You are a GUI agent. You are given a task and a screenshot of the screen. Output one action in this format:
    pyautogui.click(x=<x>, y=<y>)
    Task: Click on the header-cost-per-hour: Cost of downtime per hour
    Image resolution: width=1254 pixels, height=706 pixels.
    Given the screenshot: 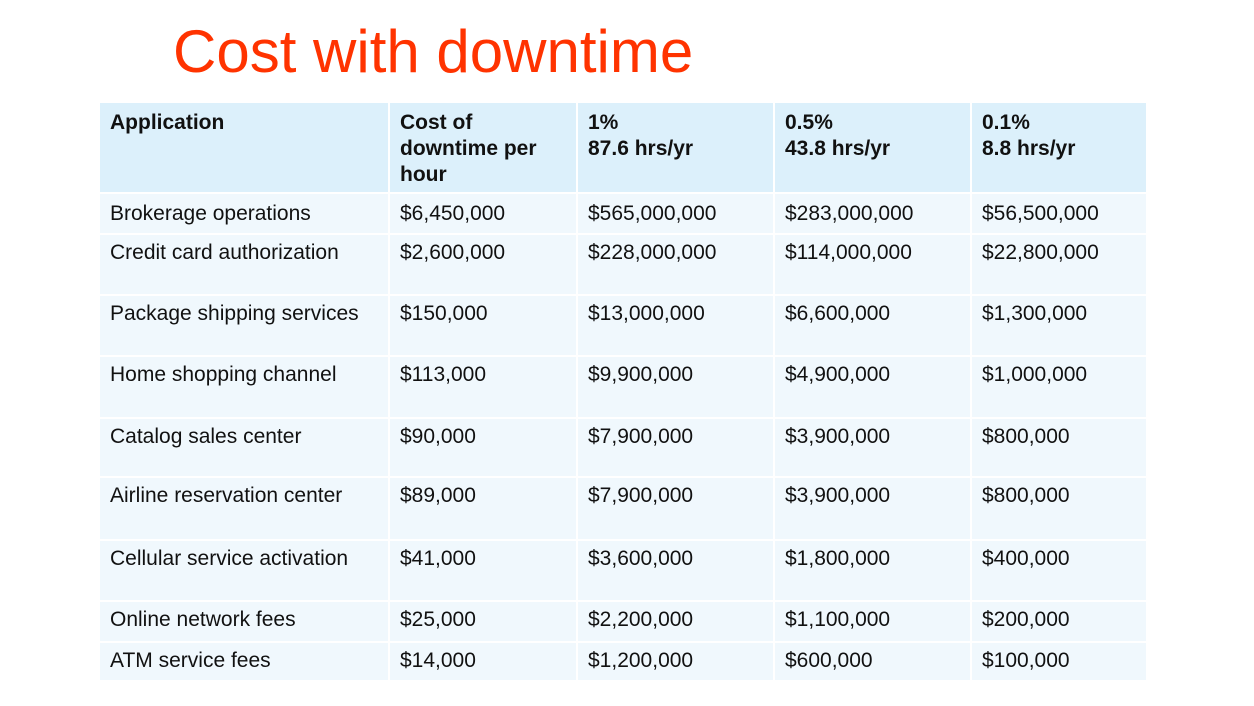 What is the action you would take?
    pyautogui.click(x=484, y=148)
    